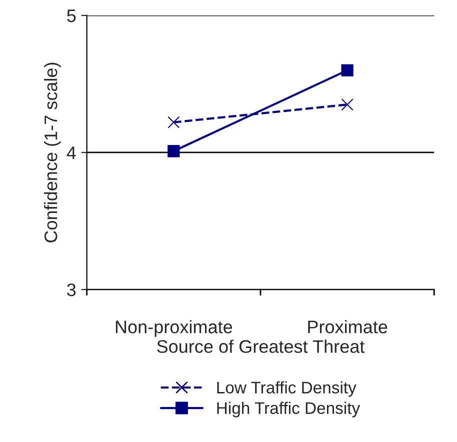 The image size is (457, 442). Describe the element at coordinates (71, 153) in the screenshot. I see `y-tick-label: 4` at that location.